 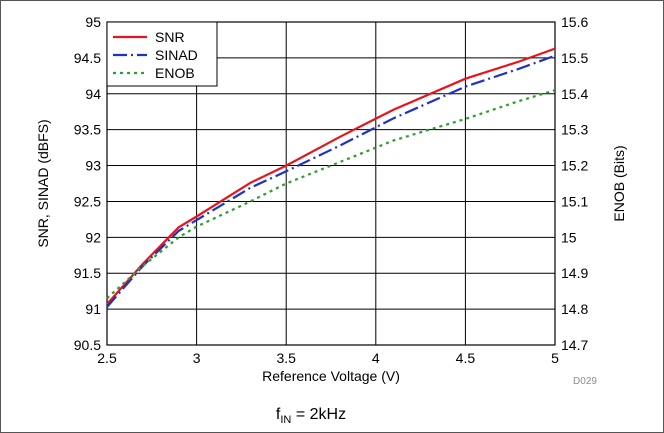 What do you see at coordinates (574, 345) in the screenshot?
I see `y2-tick-label: 14.7` at bounding box center [574, 345].